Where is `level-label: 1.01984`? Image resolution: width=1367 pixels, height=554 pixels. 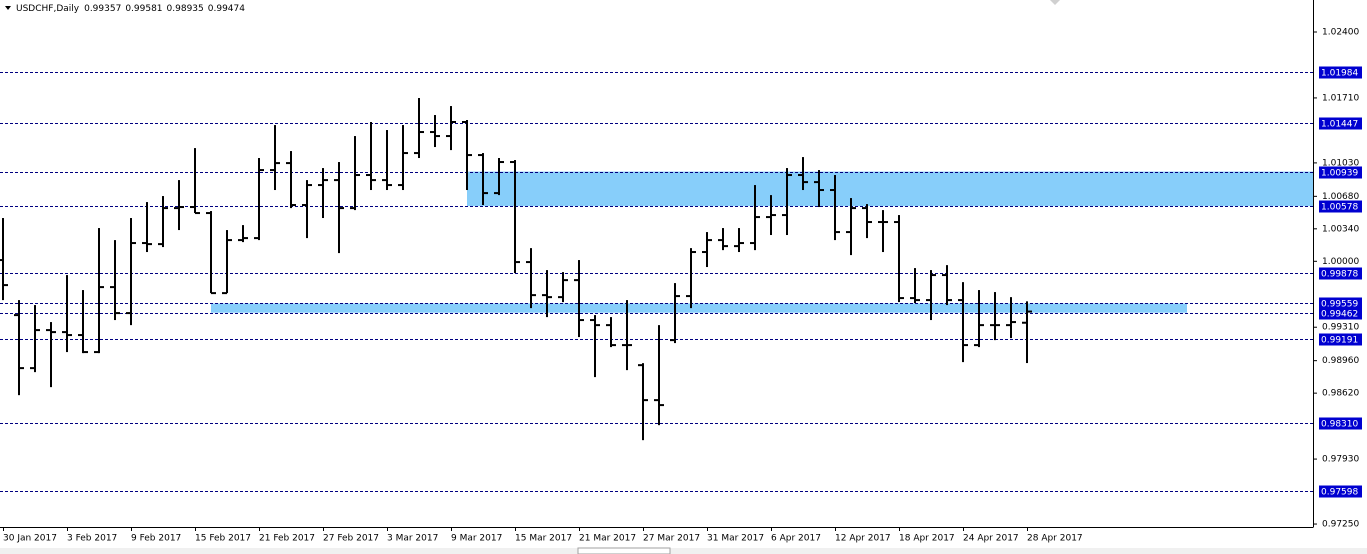
level-label: 1.01984 is located at coordinates (1339, 74).